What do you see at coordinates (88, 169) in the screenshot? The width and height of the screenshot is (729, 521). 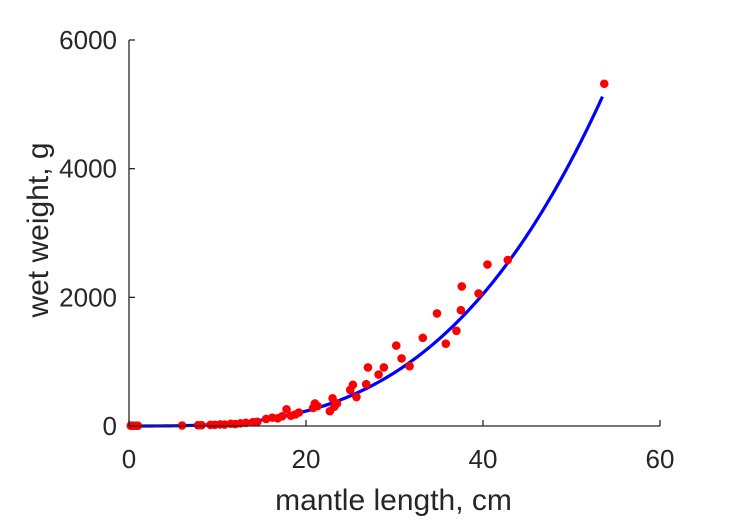 I see `y-tick-label: 4000` at bounding box center [88, 169].